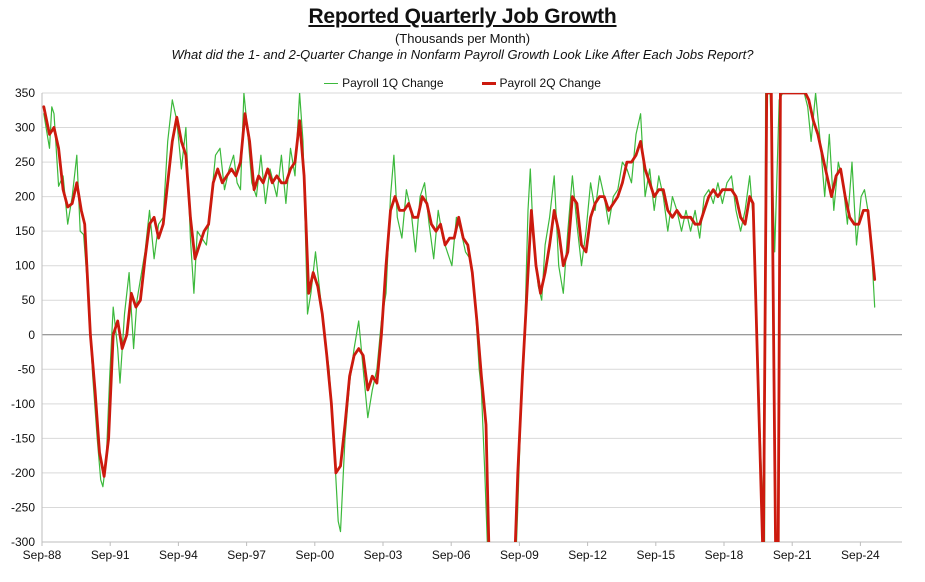 This screenshot has height=582, width=925. What do you see at coordinates (23, 473) in the screenshot?
I see `y-tick-label: -200` at bounding box center [23, 473].